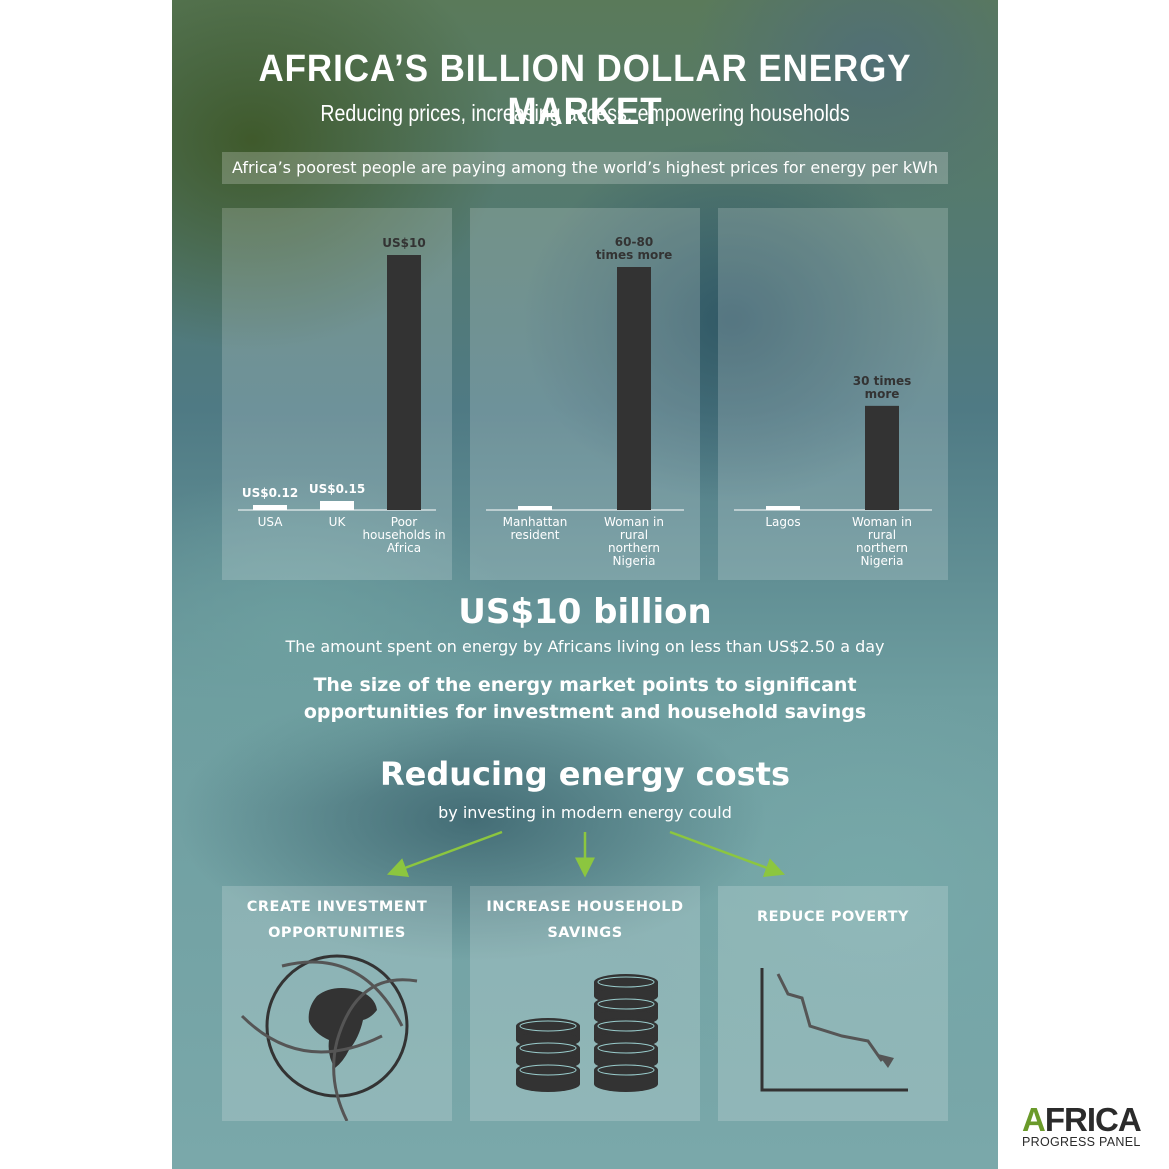  I want to click on outcome-card-savings: INCREASE HOUSEHOLD SAVINGS, so click(585, 1003).